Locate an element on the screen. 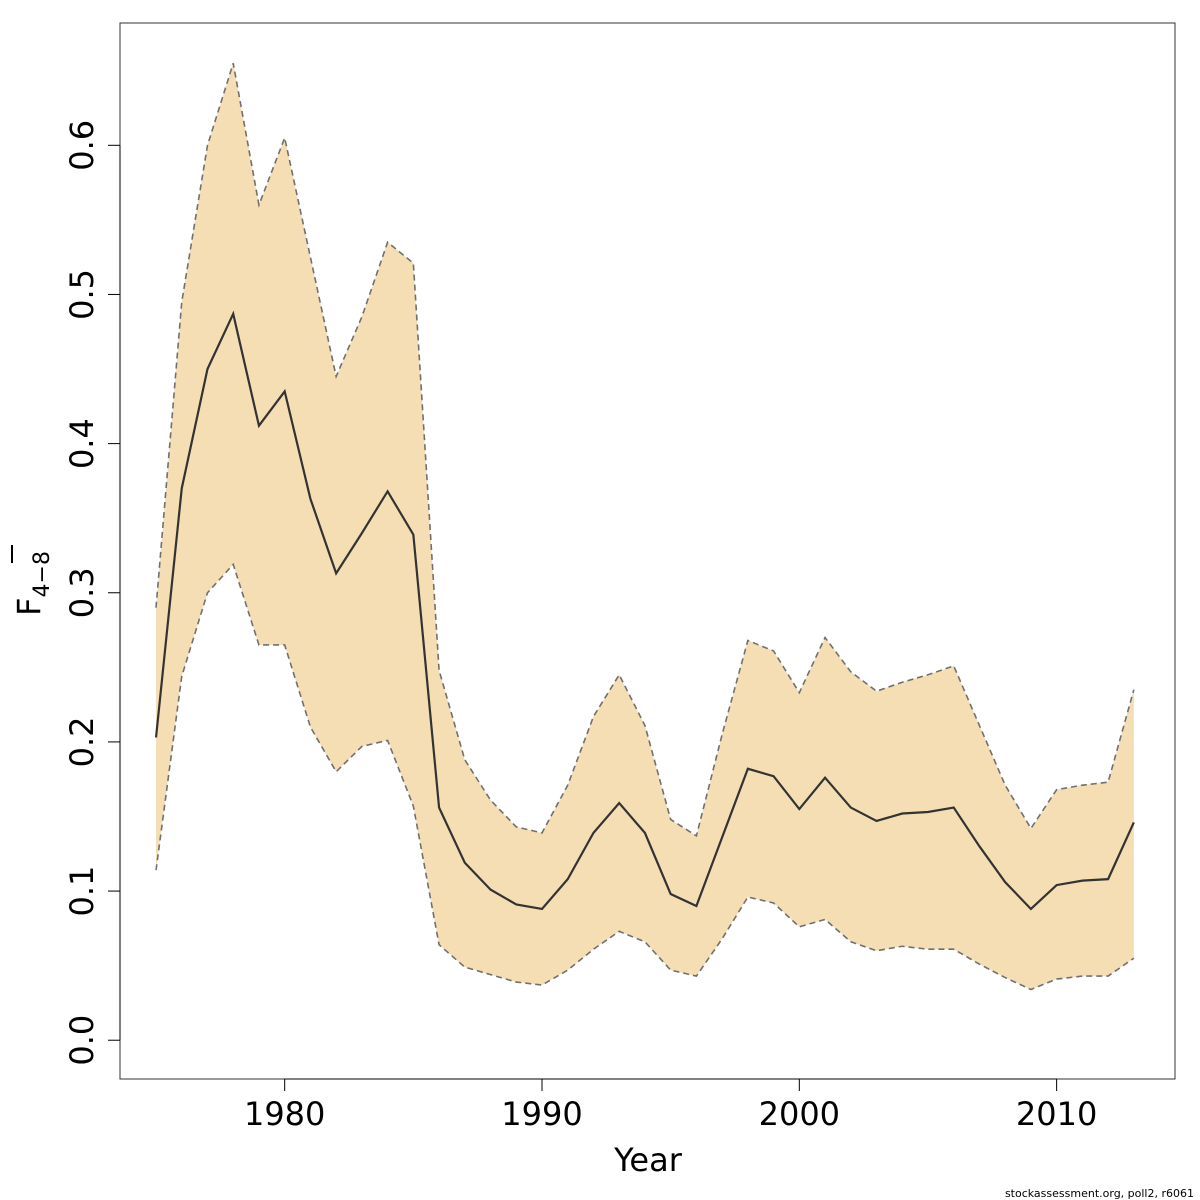 The width and height of the screenshot is (1200, 1200). x-tick-label: 1980 is located at coordinates (284, 1114).